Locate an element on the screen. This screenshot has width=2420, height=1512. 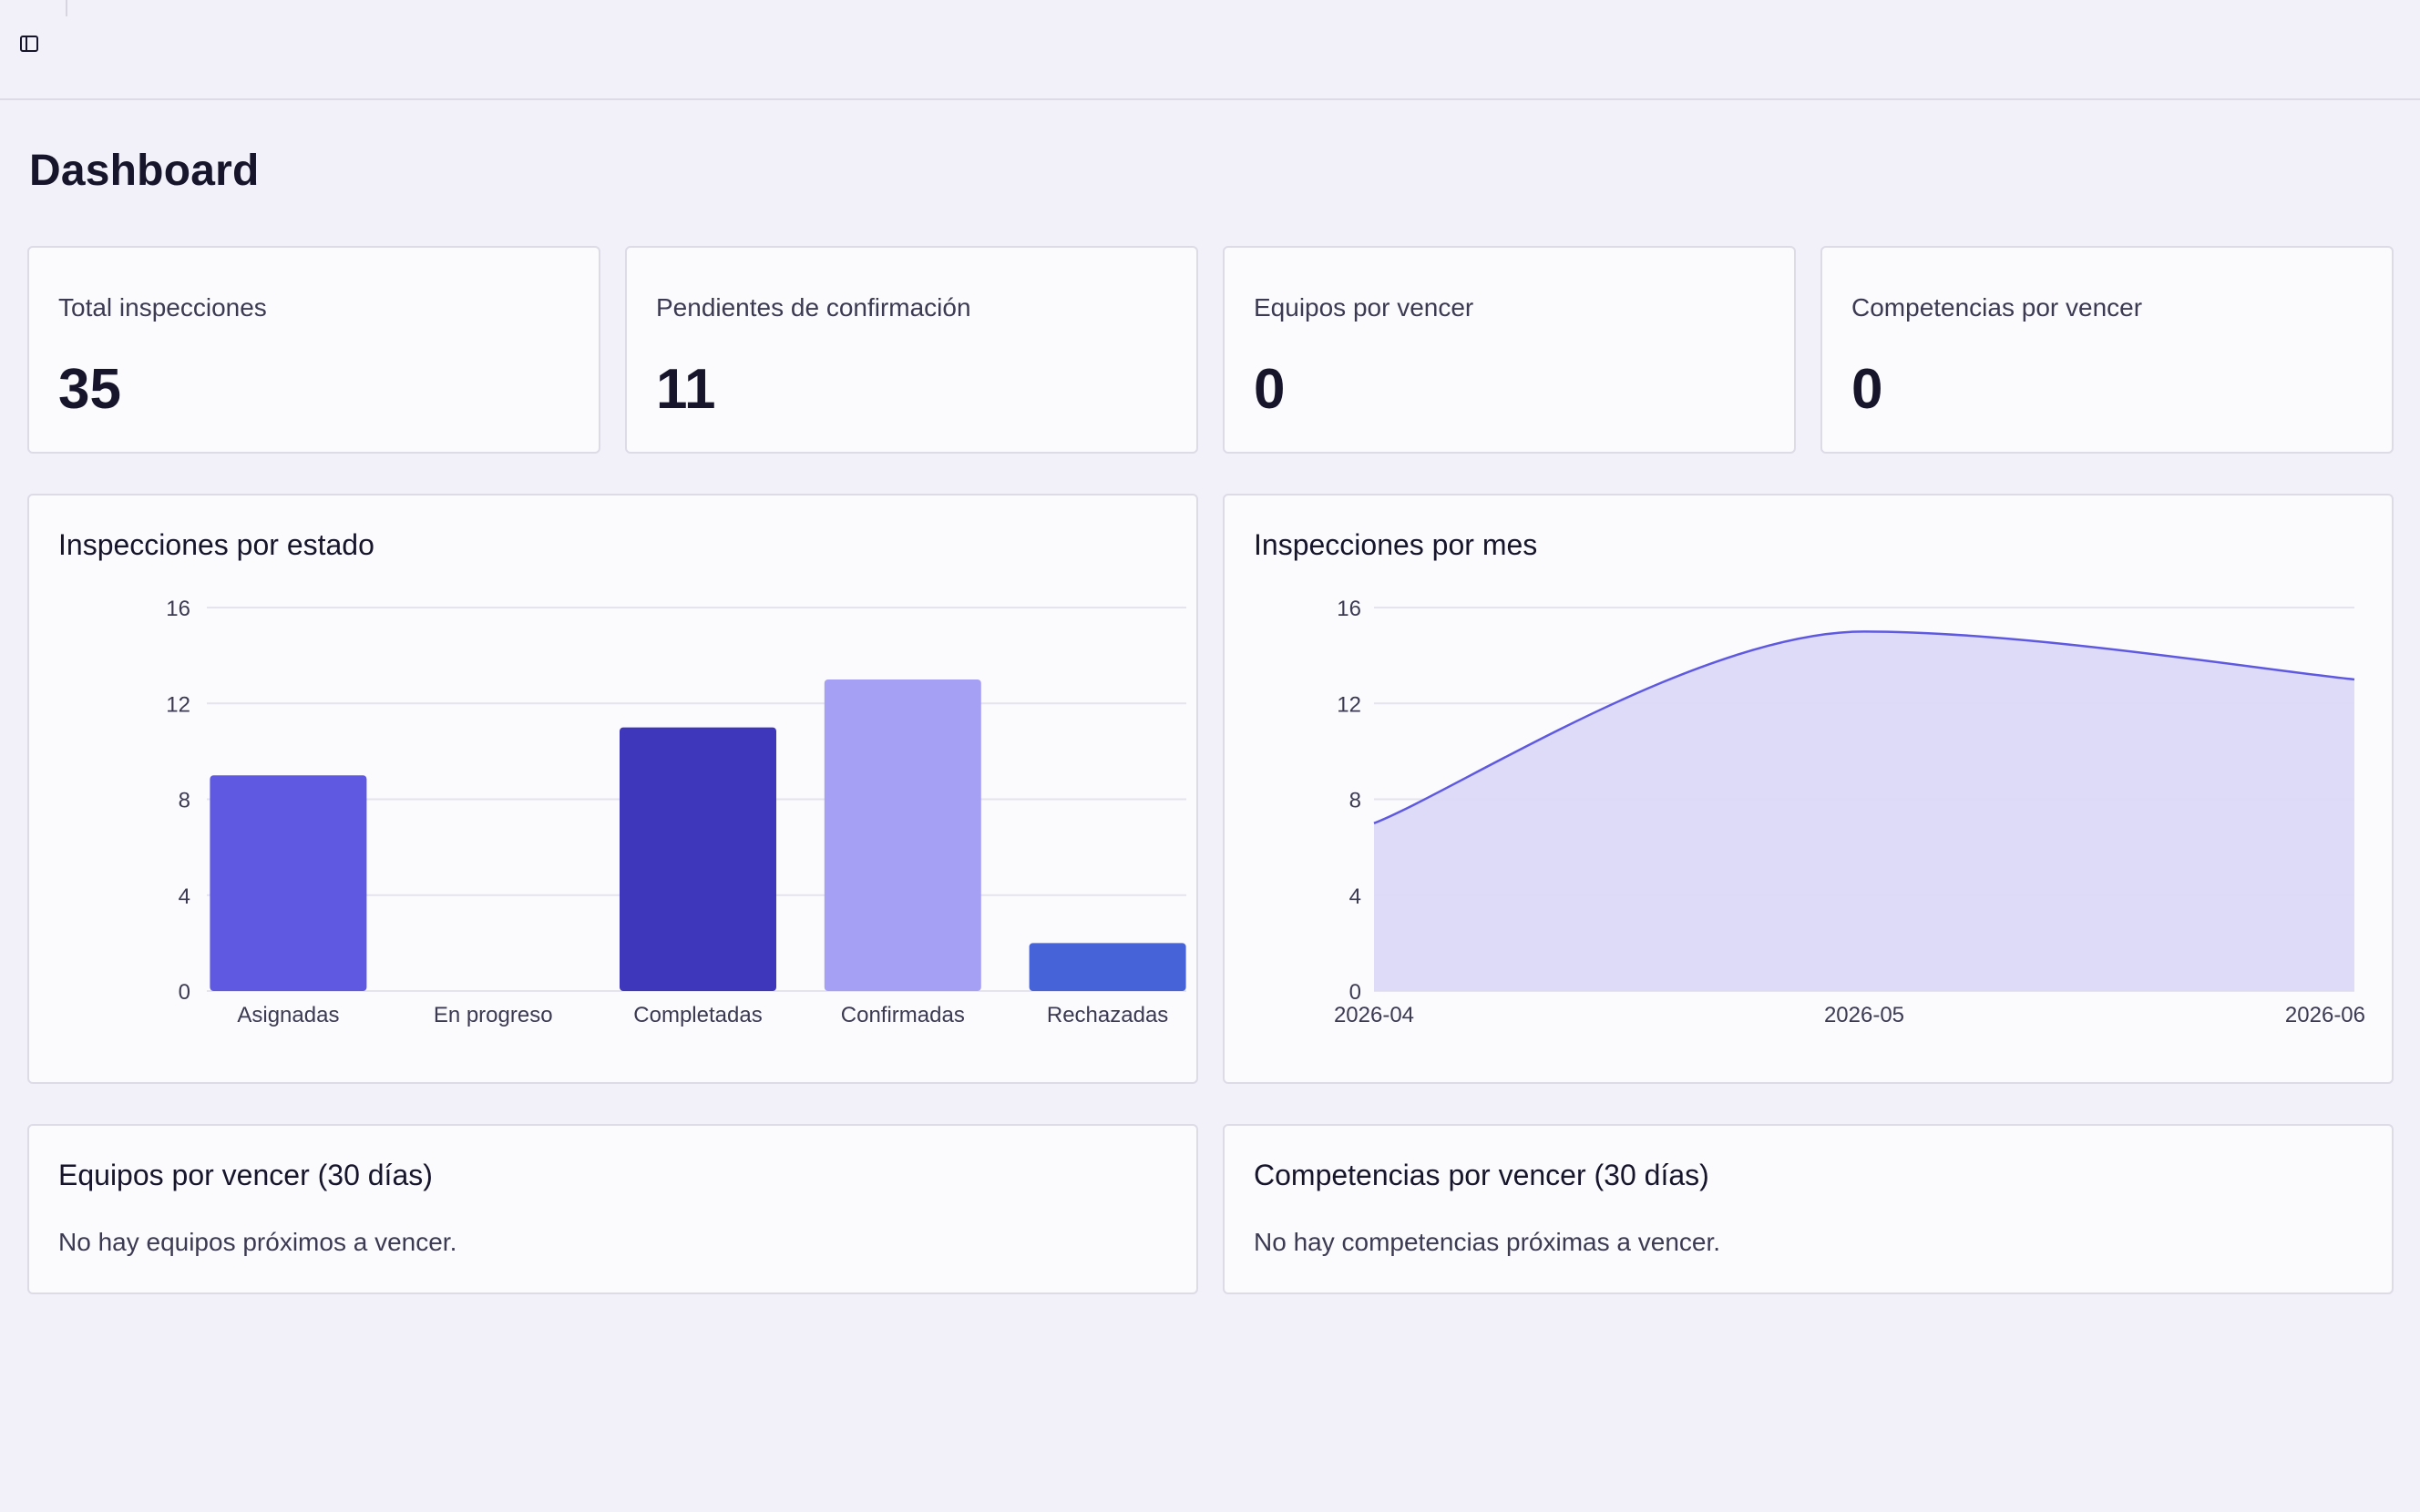
x-tick-label: 2026-04 is located at coordinates (1374, 1015).